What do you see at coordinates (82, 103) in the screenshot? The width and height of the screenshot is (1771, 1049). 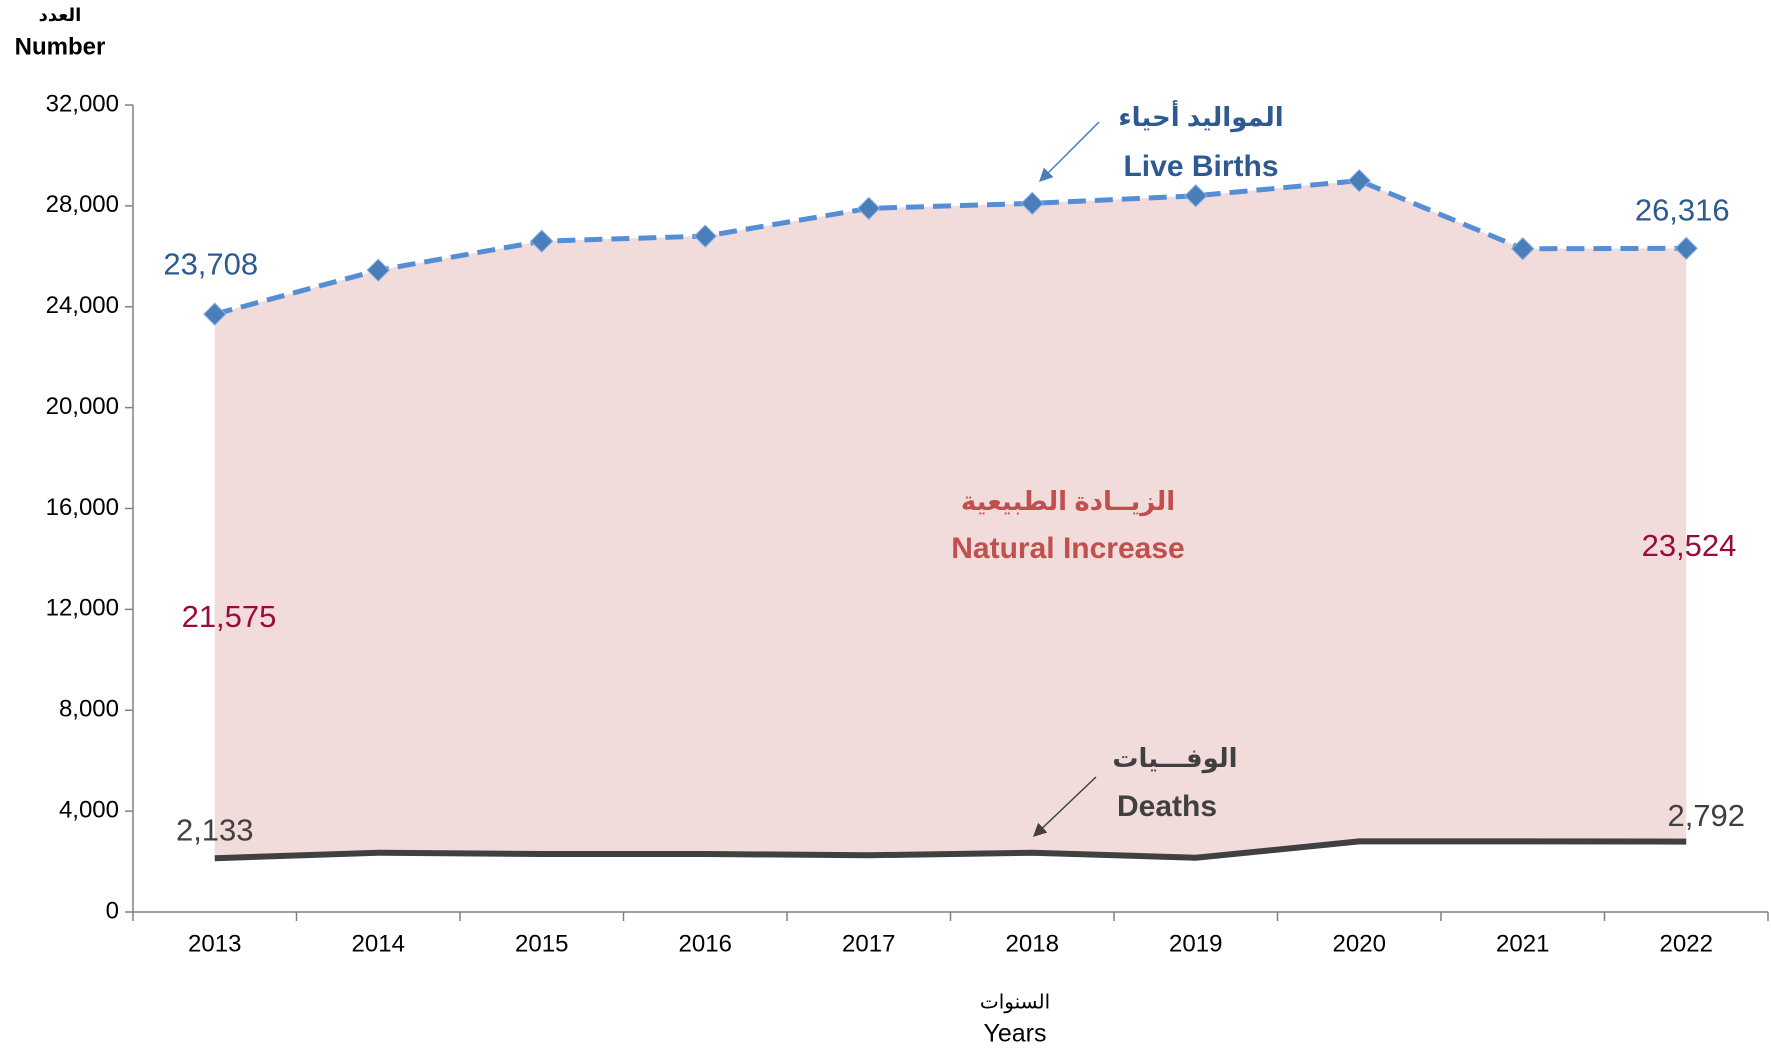 I see `y-tick-label: 32,000` at bounding box center [82, 103].